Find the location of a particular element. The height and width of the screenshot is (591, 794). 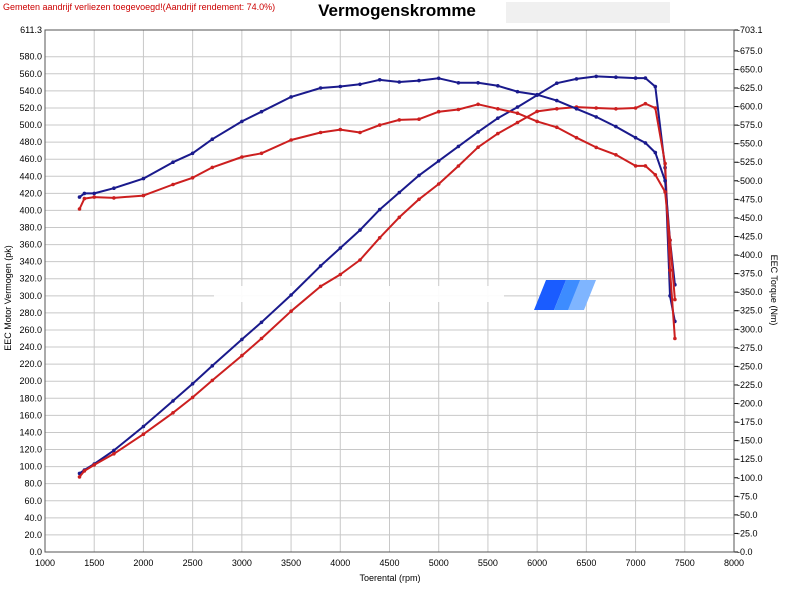

y-tick-label: 460.0 is located at coordinates (30, 159).